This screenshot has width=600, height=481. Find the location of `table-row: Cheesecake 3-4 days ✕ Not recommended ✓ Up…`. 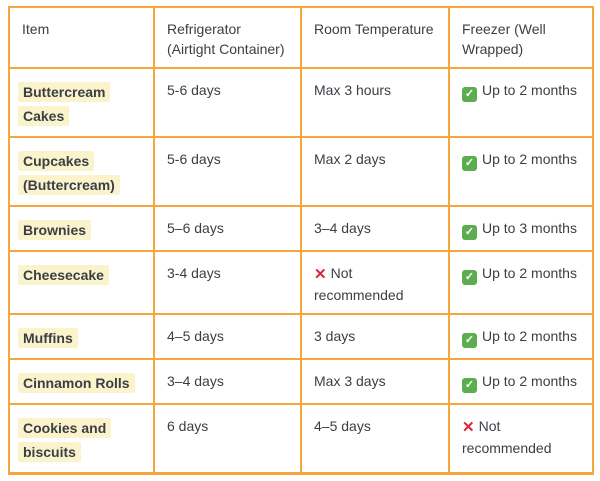

table-row: Cheesecake 3-4 days ✕ Not recommended ✓ Up… is located at coordinates (301, 282).